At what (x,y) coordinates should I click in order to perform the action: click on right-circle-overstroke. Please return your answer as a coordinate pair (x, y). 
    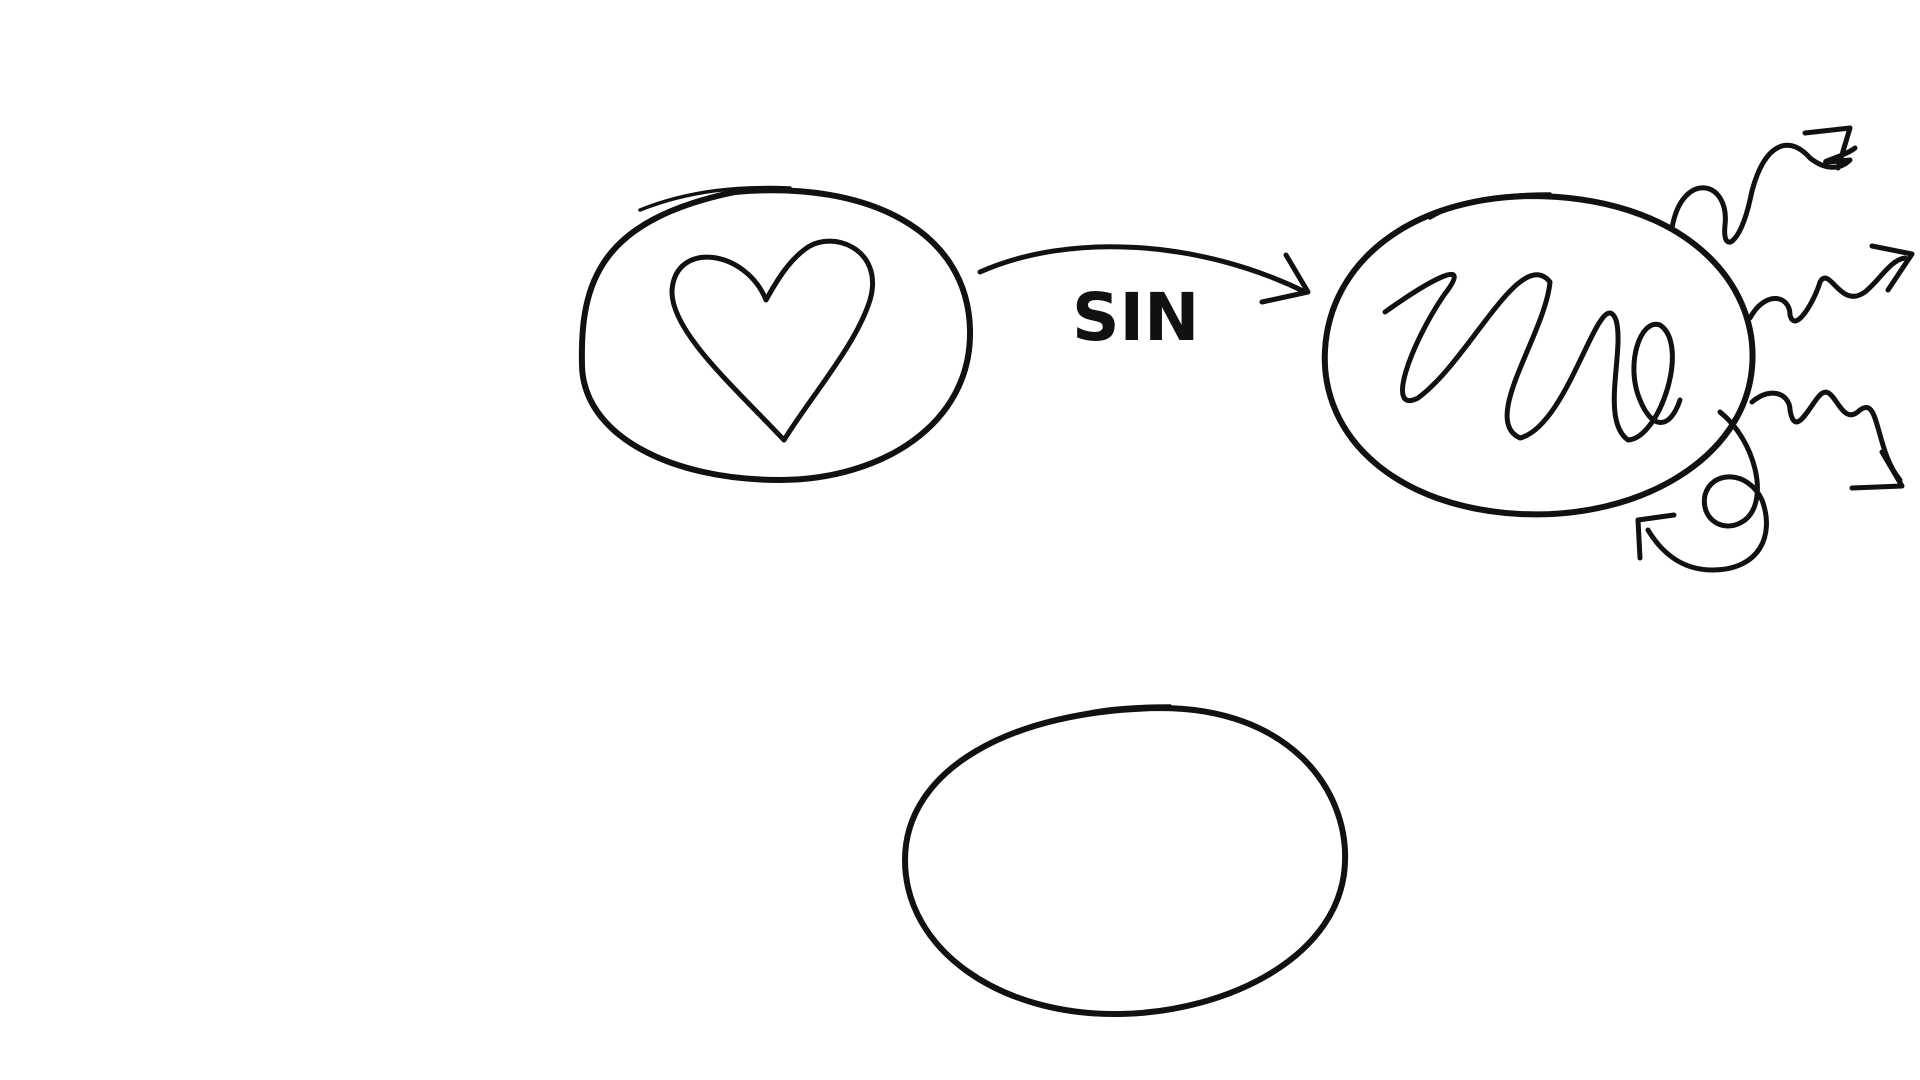
    Looking at the image, I should click on (1490, 206).